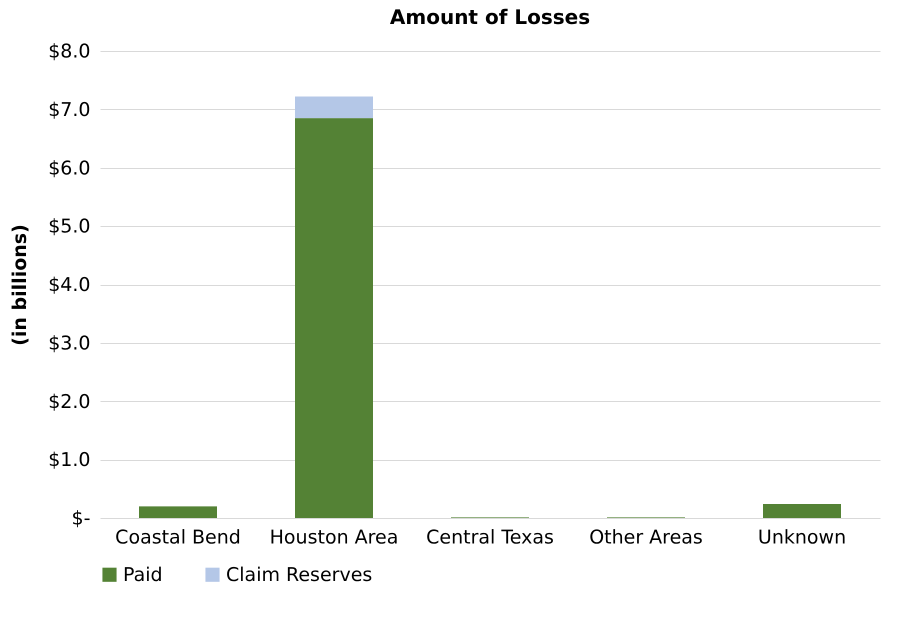  I want to click on x-tick-label: Central Texas, so click(490, 537).